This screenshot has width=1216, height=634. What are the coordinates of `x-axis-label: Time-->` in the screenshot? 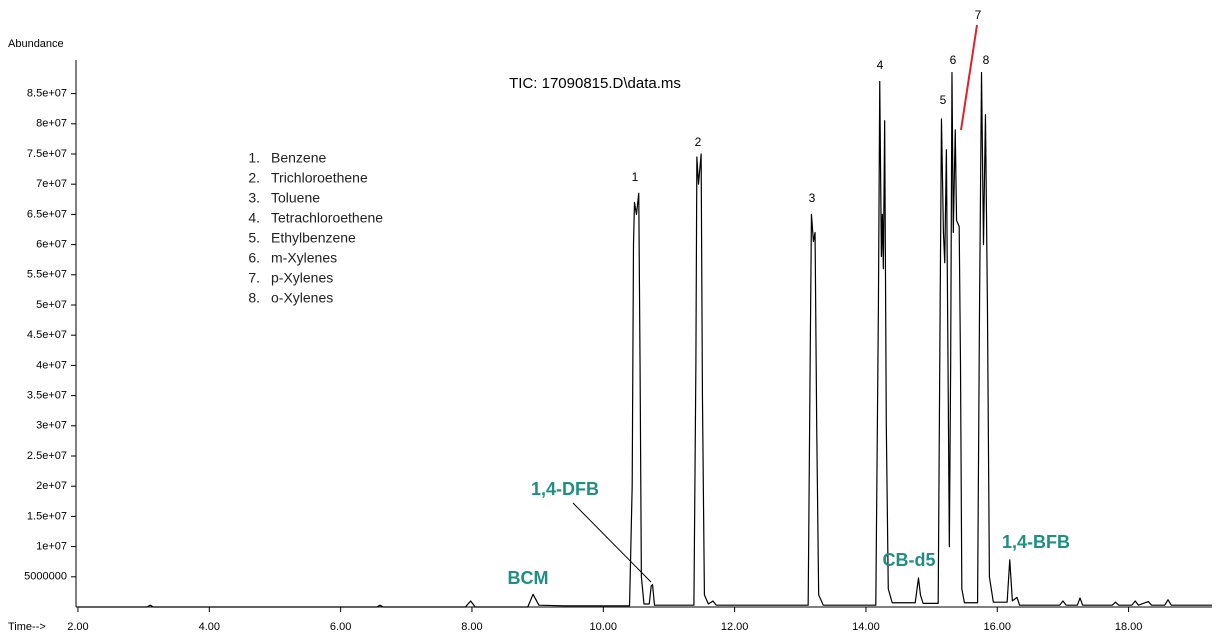 It's located at (27, 627).